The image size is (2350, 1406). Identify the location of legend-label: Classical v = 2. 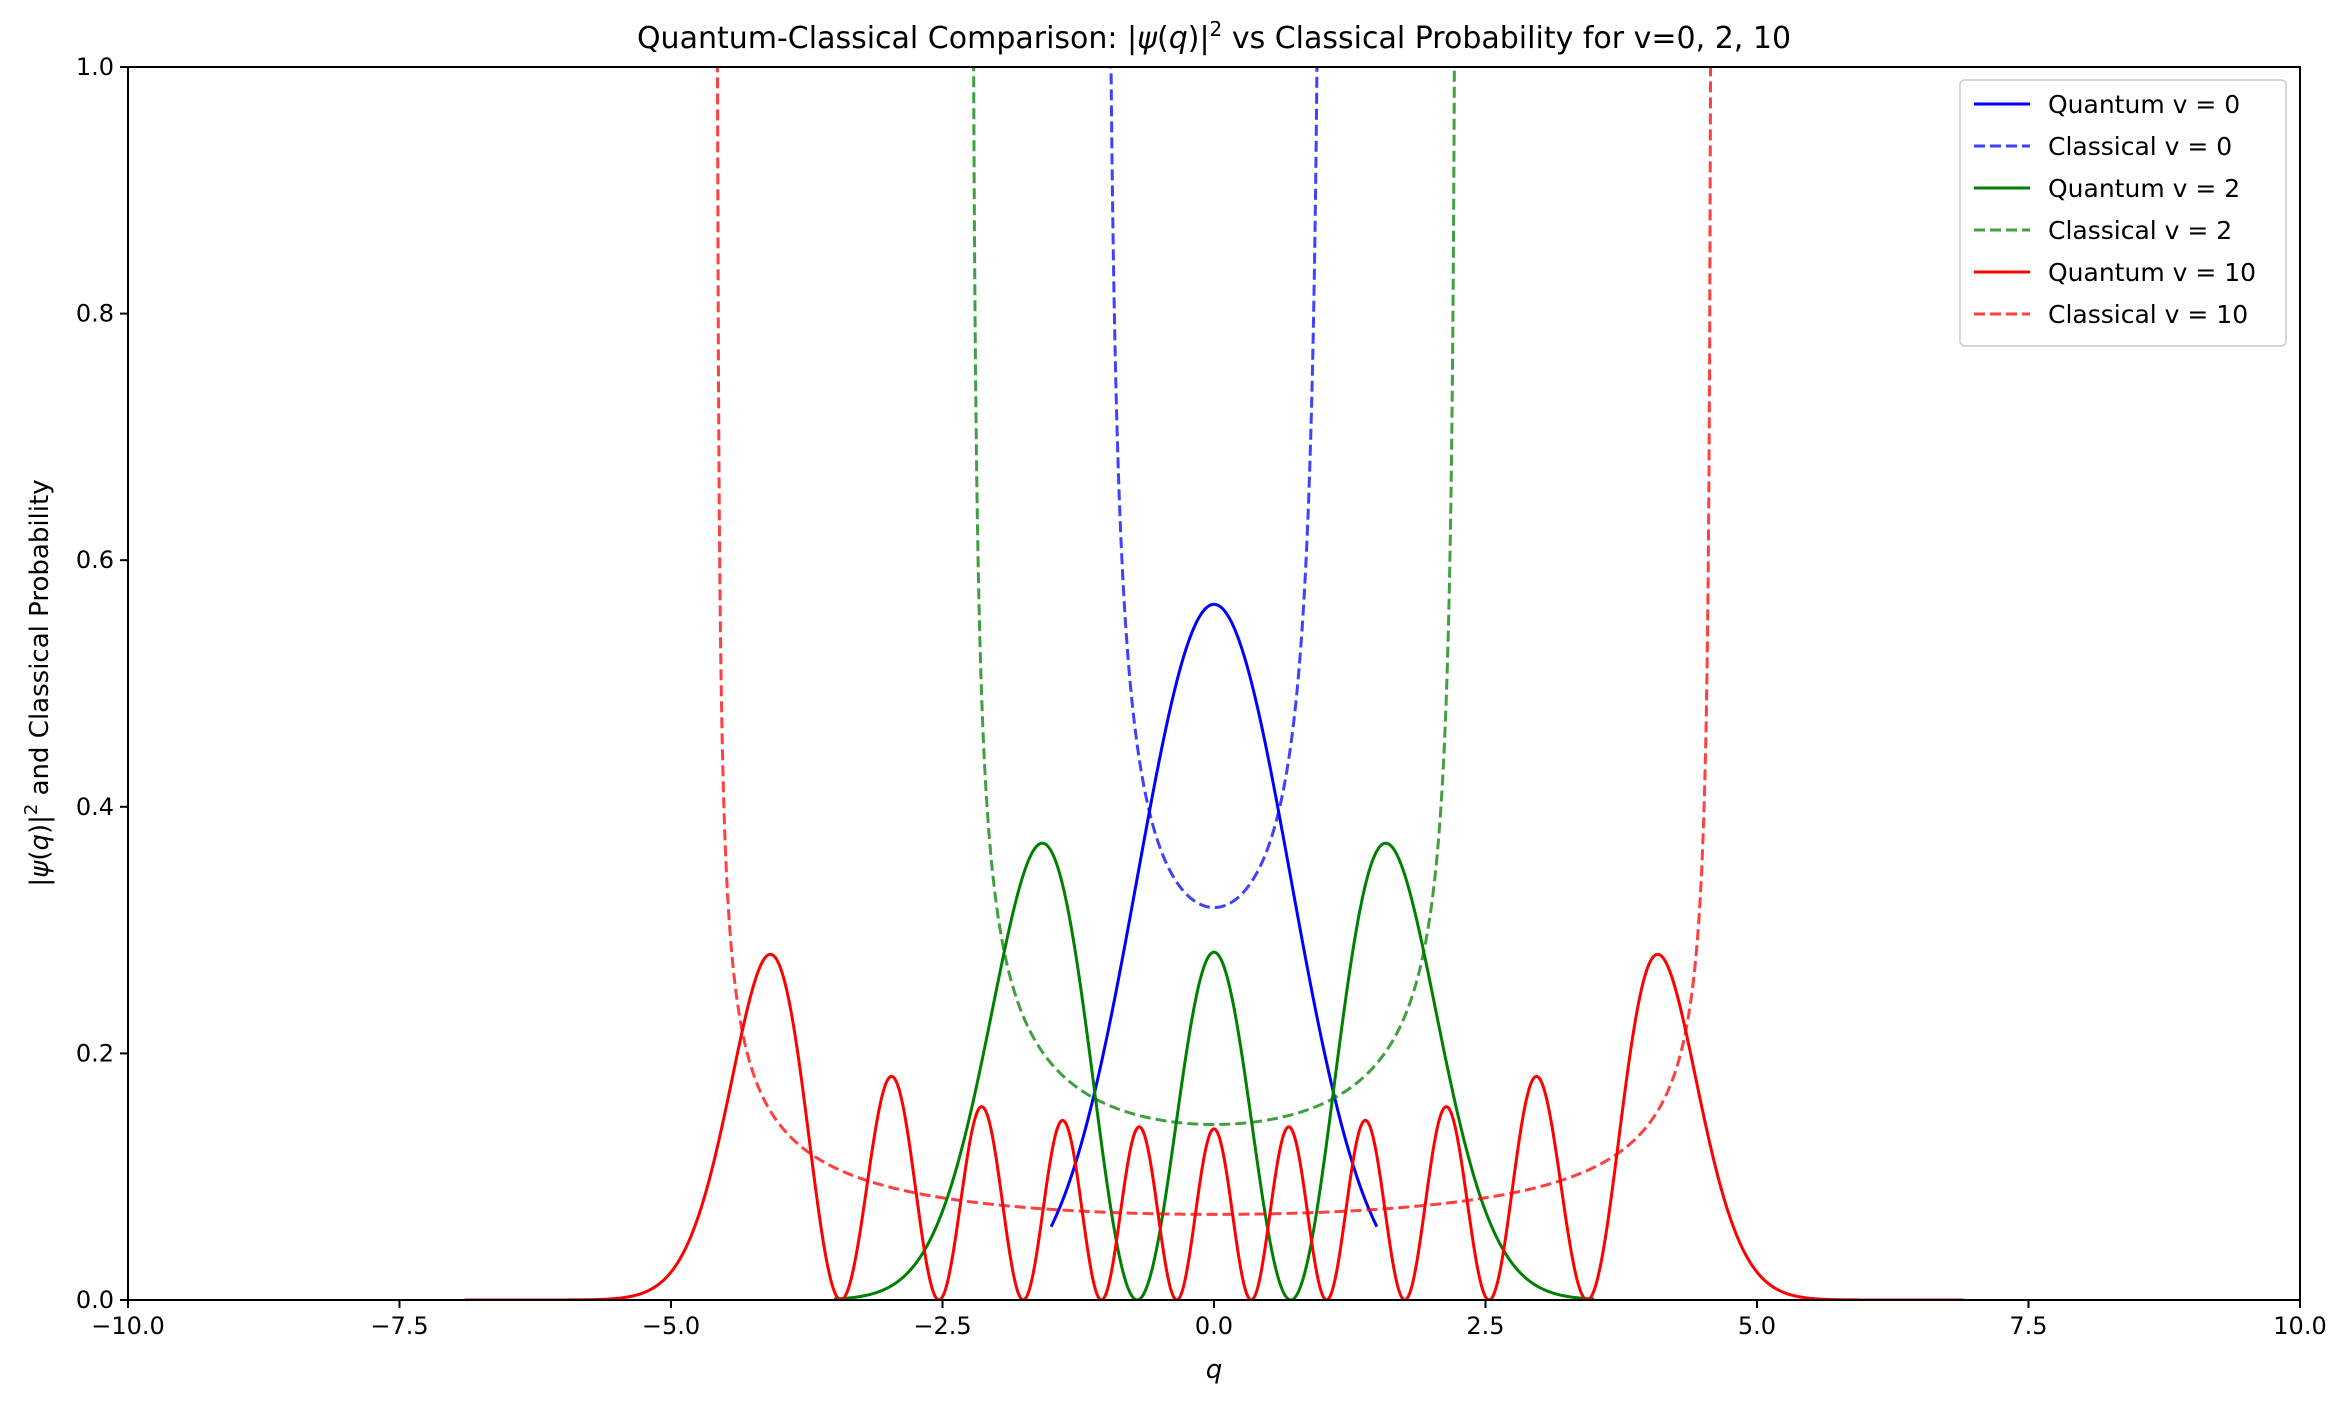
(2140, 230).